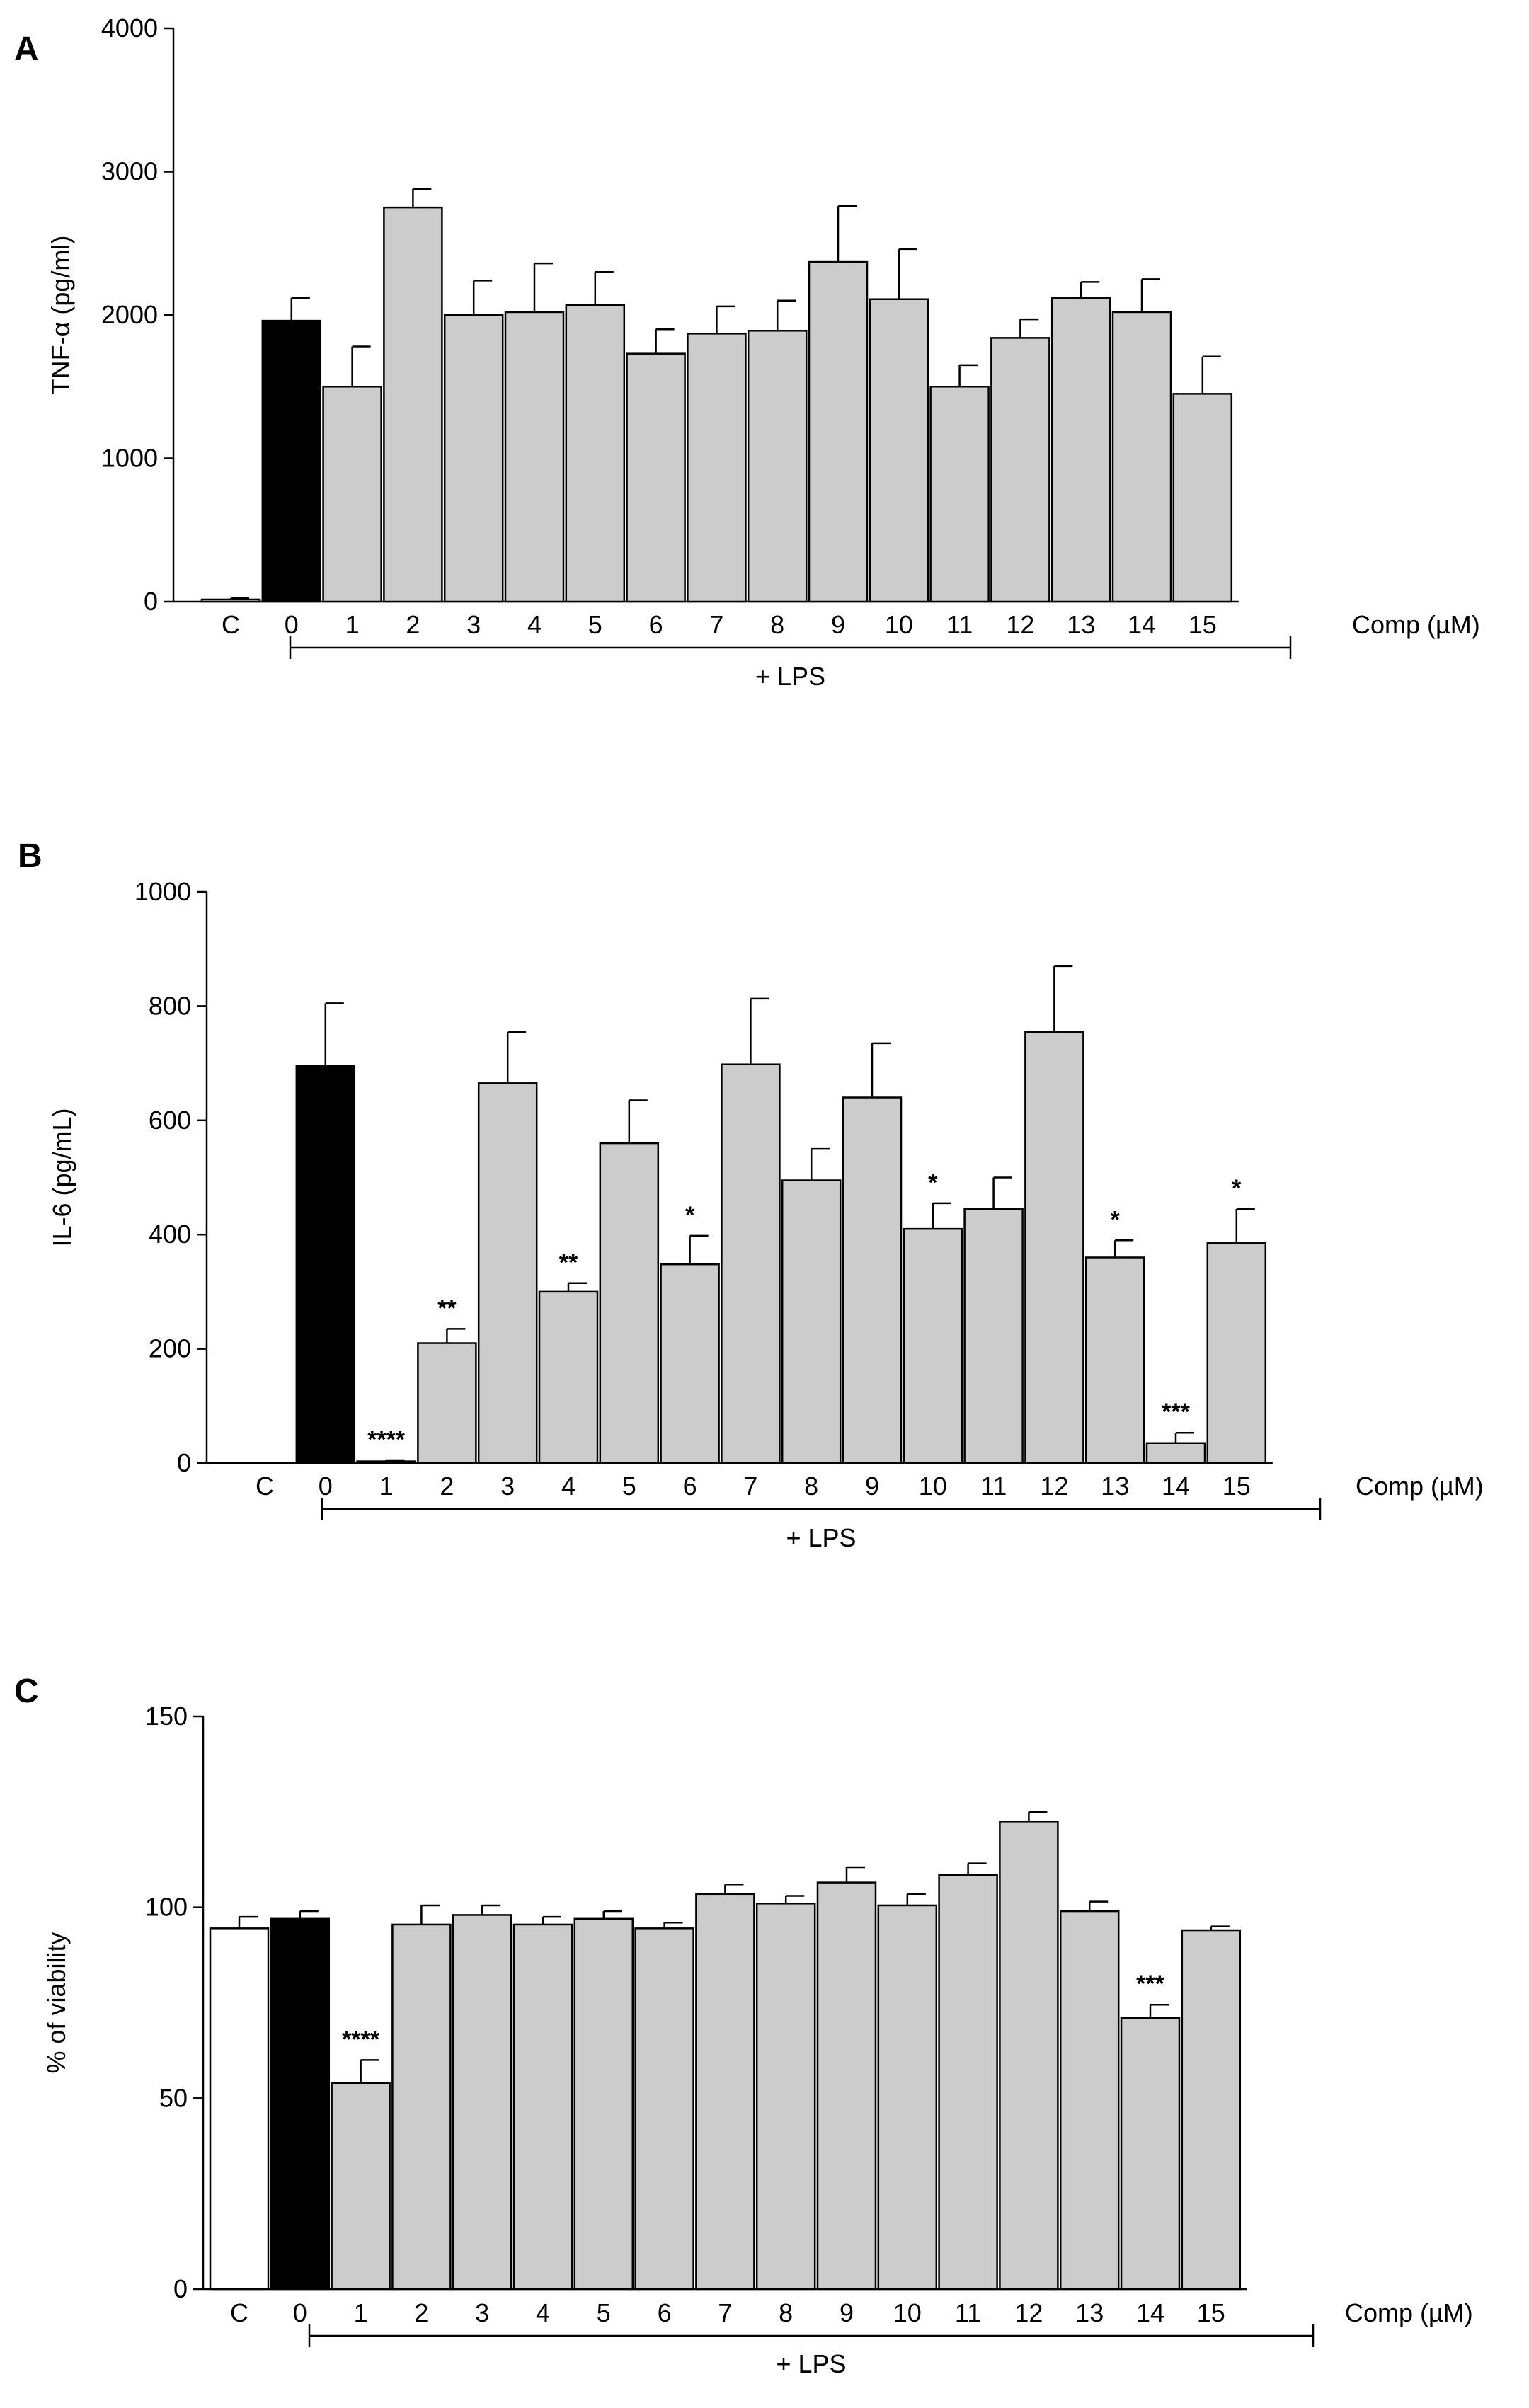 The width and height of the screenshot is (1529, 2408). What do you see at coordinates (129, 28) in the screenshot?
I see `y-tick-label: 4000` at bounding box center [129, 28].